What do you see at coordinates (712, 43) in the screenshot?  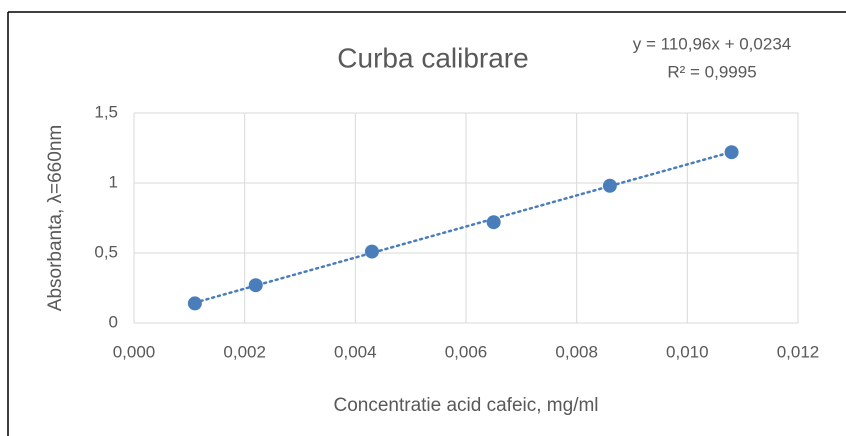 I see `trendline-equation: y = 110,96x + 0,0234` at bounding box center [712, 43].